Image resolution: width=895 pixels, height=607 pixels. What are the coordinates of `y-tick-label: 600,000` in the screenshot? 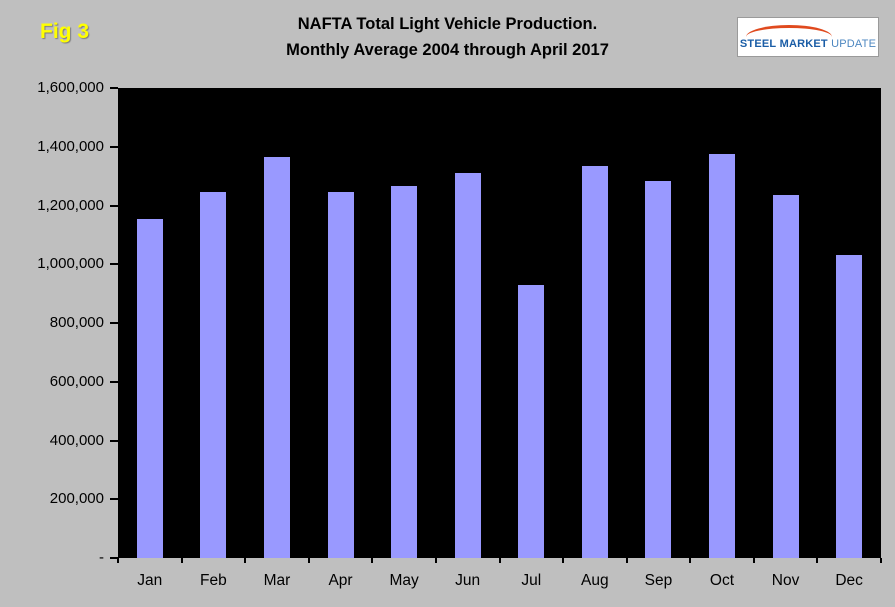 It's located at (76, 381).